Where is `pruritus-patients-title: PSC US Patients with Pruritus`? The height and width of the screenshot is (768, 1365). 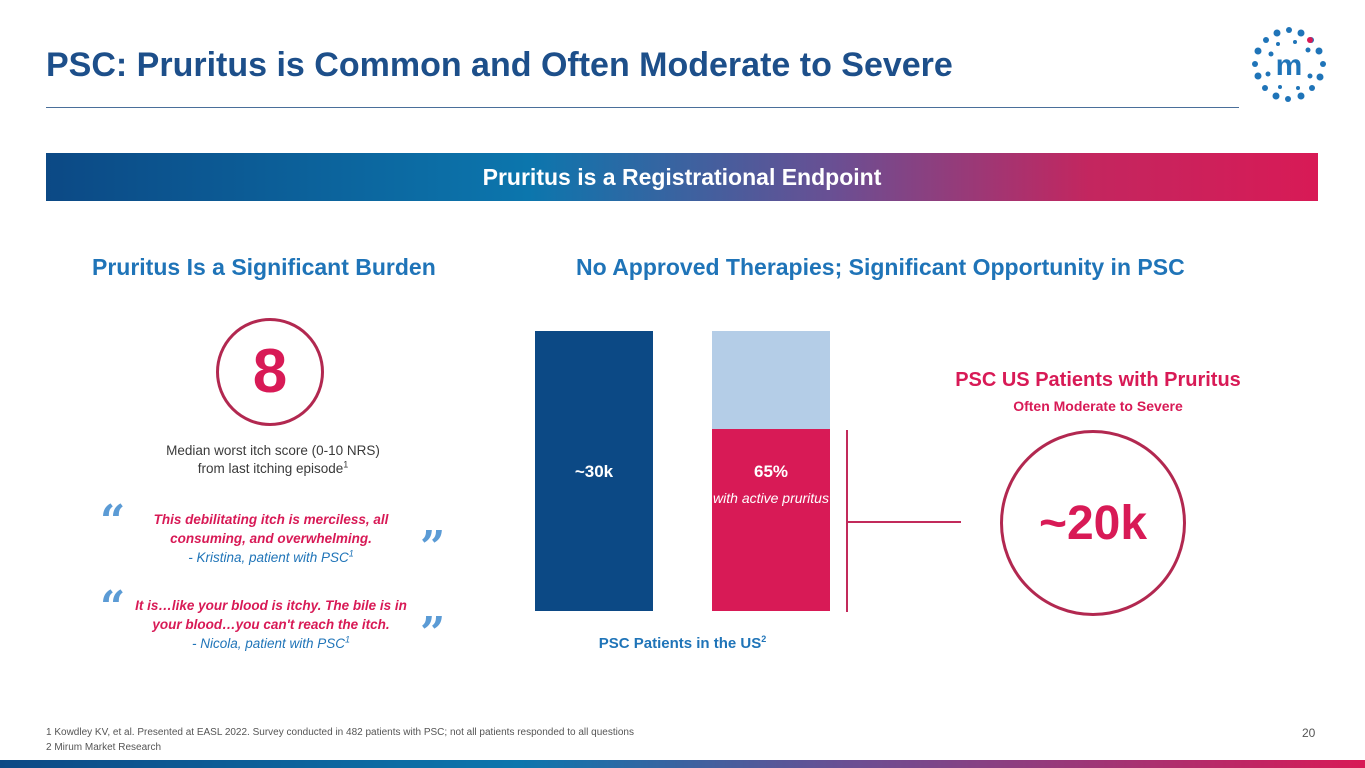
pruritus-patients-title: PSC US Patients with Pruritus is located at coordinates (1098, 380).